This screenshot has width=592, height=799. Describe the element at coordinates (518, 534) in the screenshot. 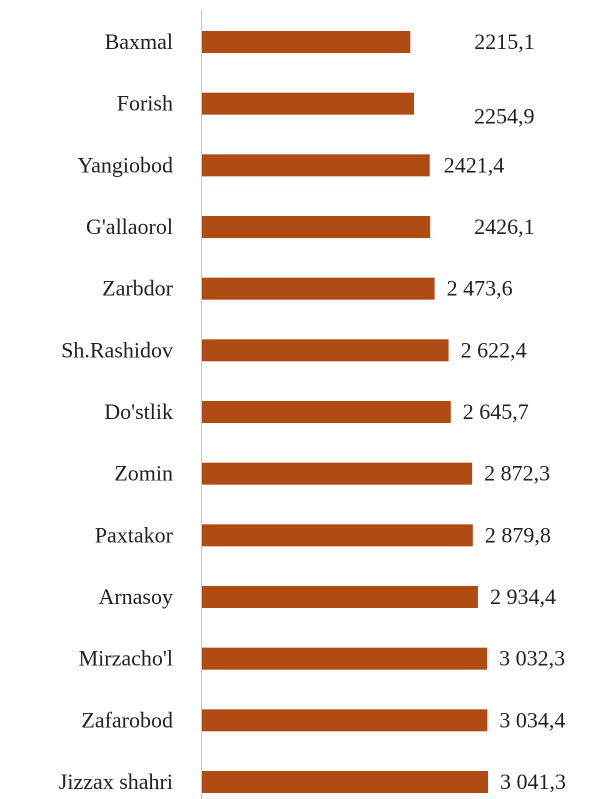

I see `value-label: 2 879,8` at that location.